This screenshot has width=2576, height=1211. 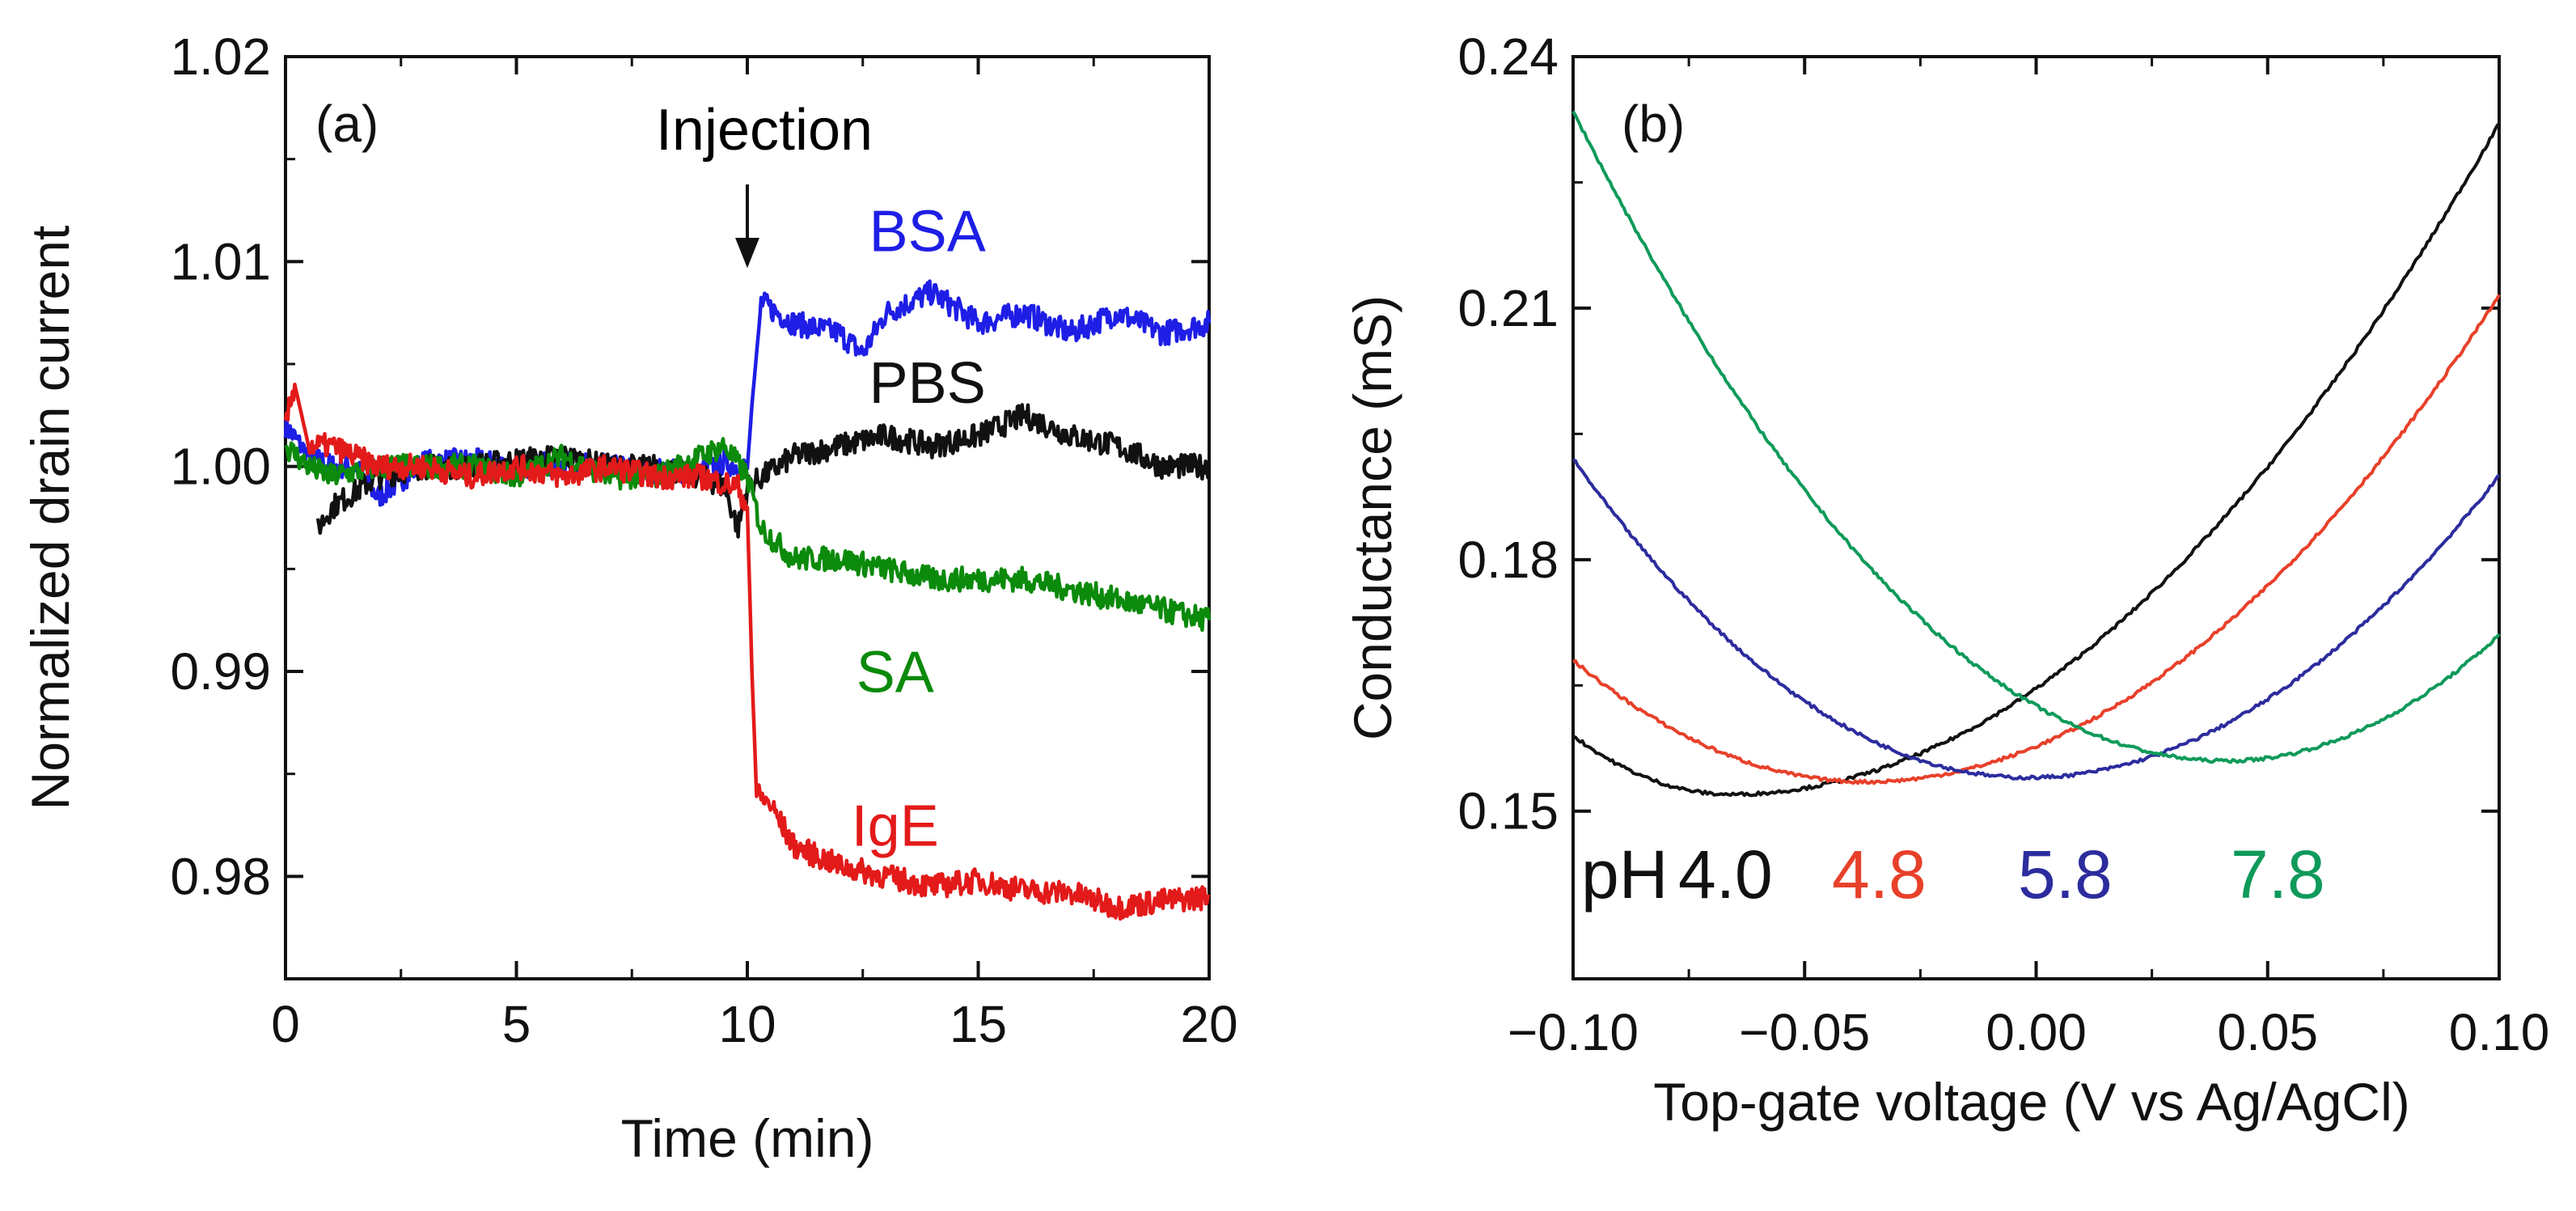 I want to click on ph-value-4-8: 4.8, so click(x=1880, y=874).